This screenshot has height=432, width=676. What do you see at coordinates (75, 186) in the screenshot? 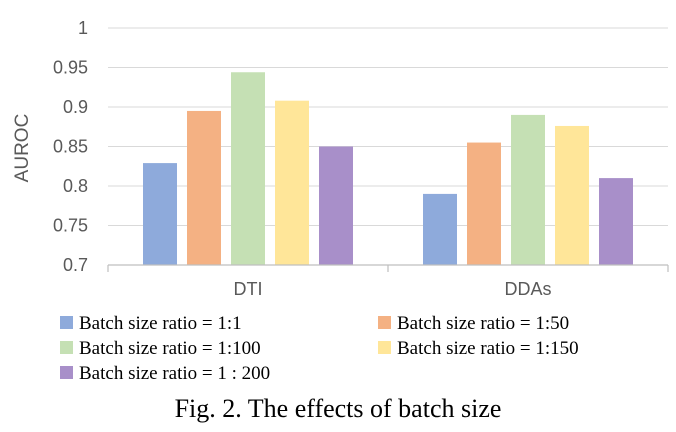
I see `y-tick-label: 0.8` at bounding box center [75, 186].